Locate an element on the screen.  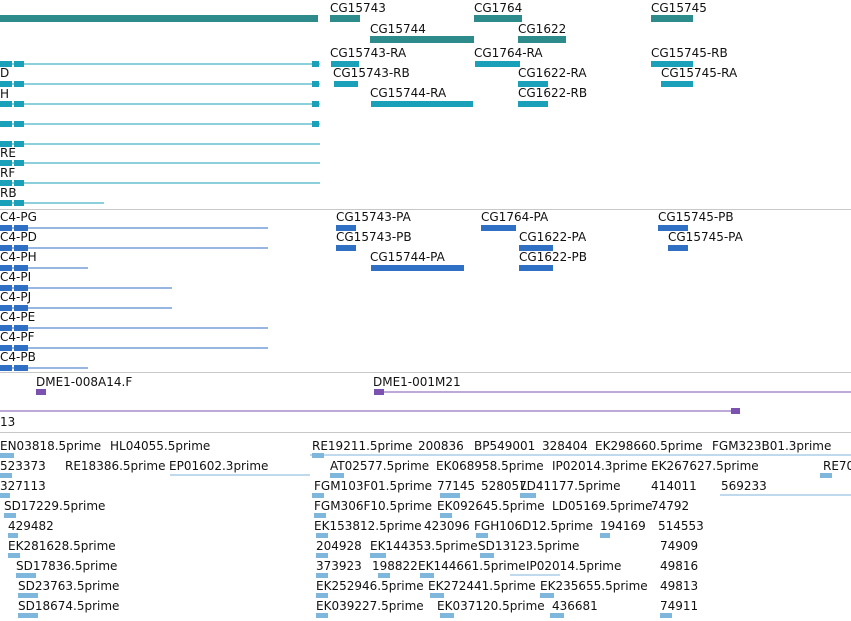
protein-label: C4-PH is located at coordinates (18, 257).